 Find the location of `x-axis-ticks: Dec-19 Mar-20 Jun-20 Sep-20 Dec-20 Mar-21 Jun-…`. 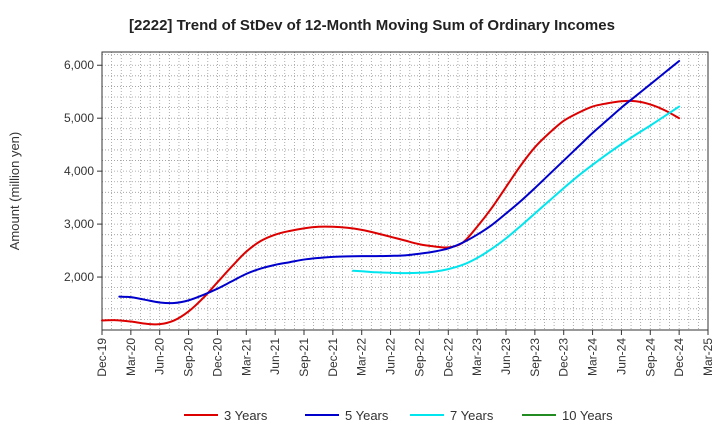

x-axis-ticks: Dec-19 Mar-20 Jun-20 Sep-20 Dec-20 Mar-21 Jun-… is located at coordinates (405, 353).